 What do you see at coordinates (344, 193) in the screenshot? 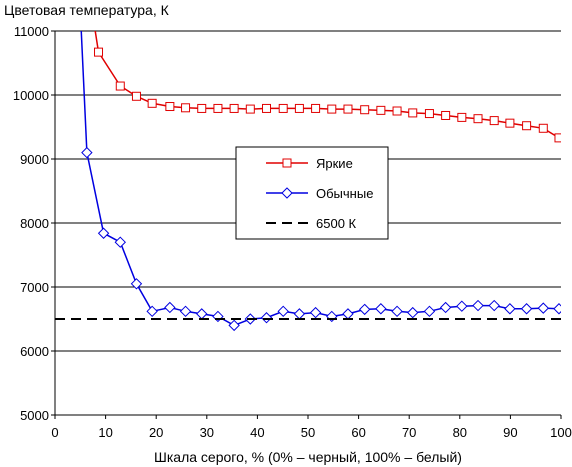
I see `legend-label: Обычные` at bounding box center [344, 193].